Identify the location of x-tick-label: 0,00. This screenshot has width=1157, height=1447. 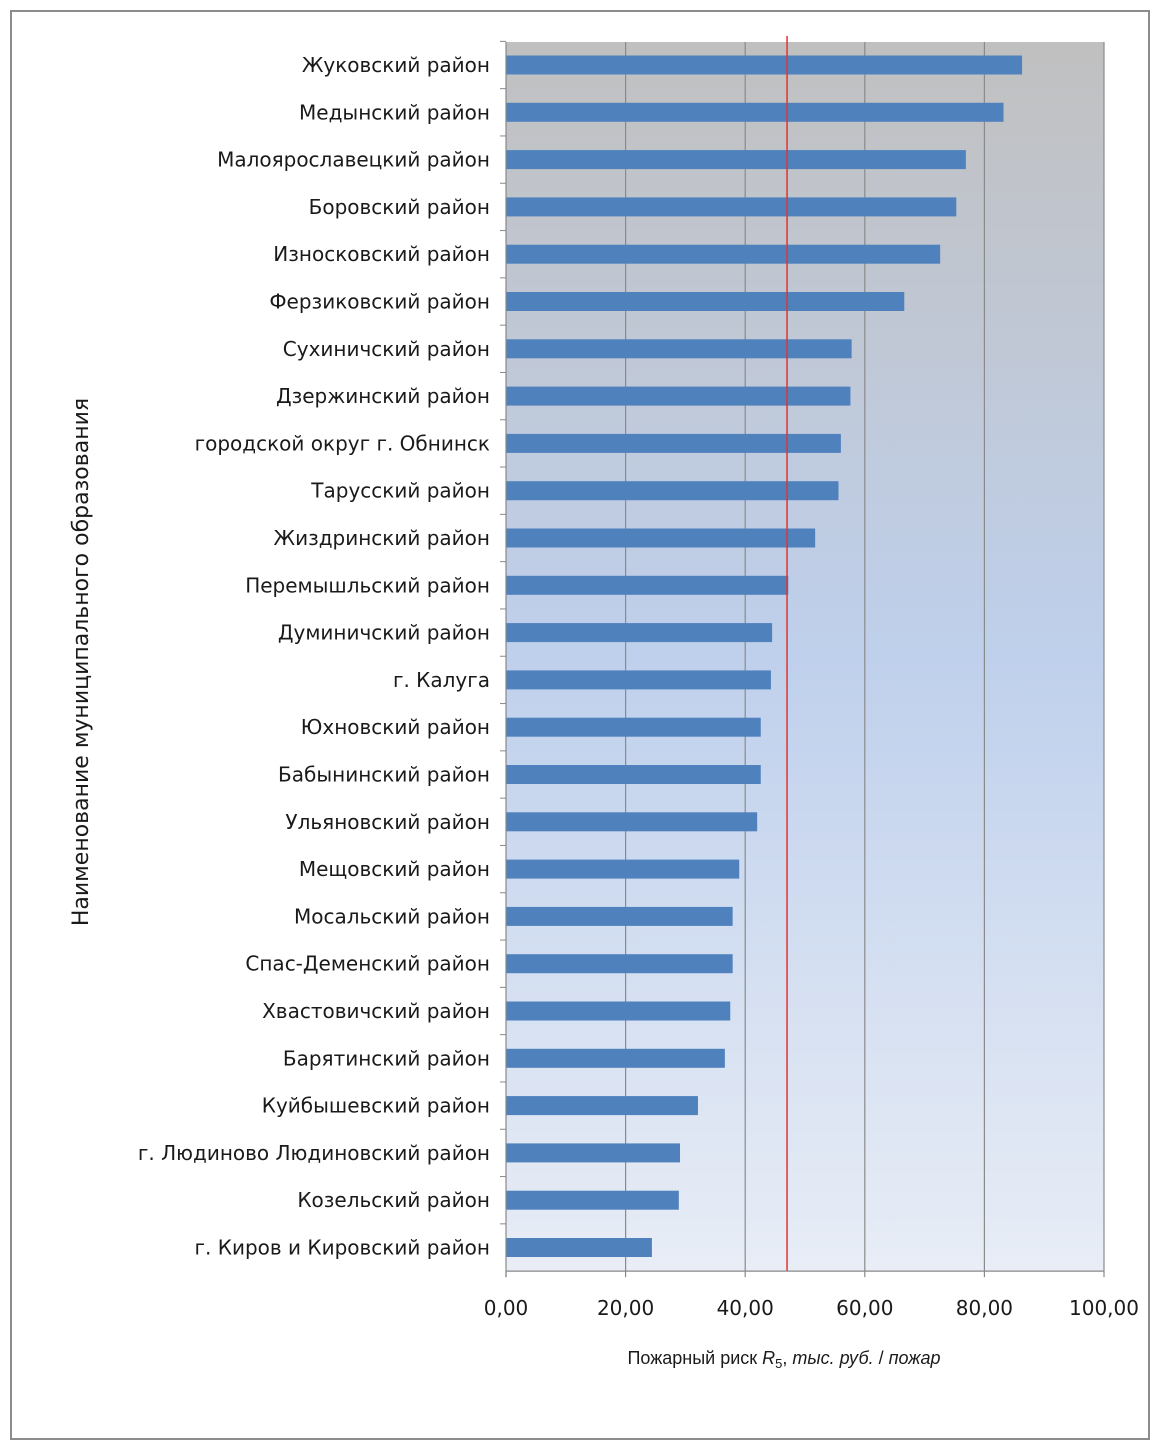
(506, 1308).